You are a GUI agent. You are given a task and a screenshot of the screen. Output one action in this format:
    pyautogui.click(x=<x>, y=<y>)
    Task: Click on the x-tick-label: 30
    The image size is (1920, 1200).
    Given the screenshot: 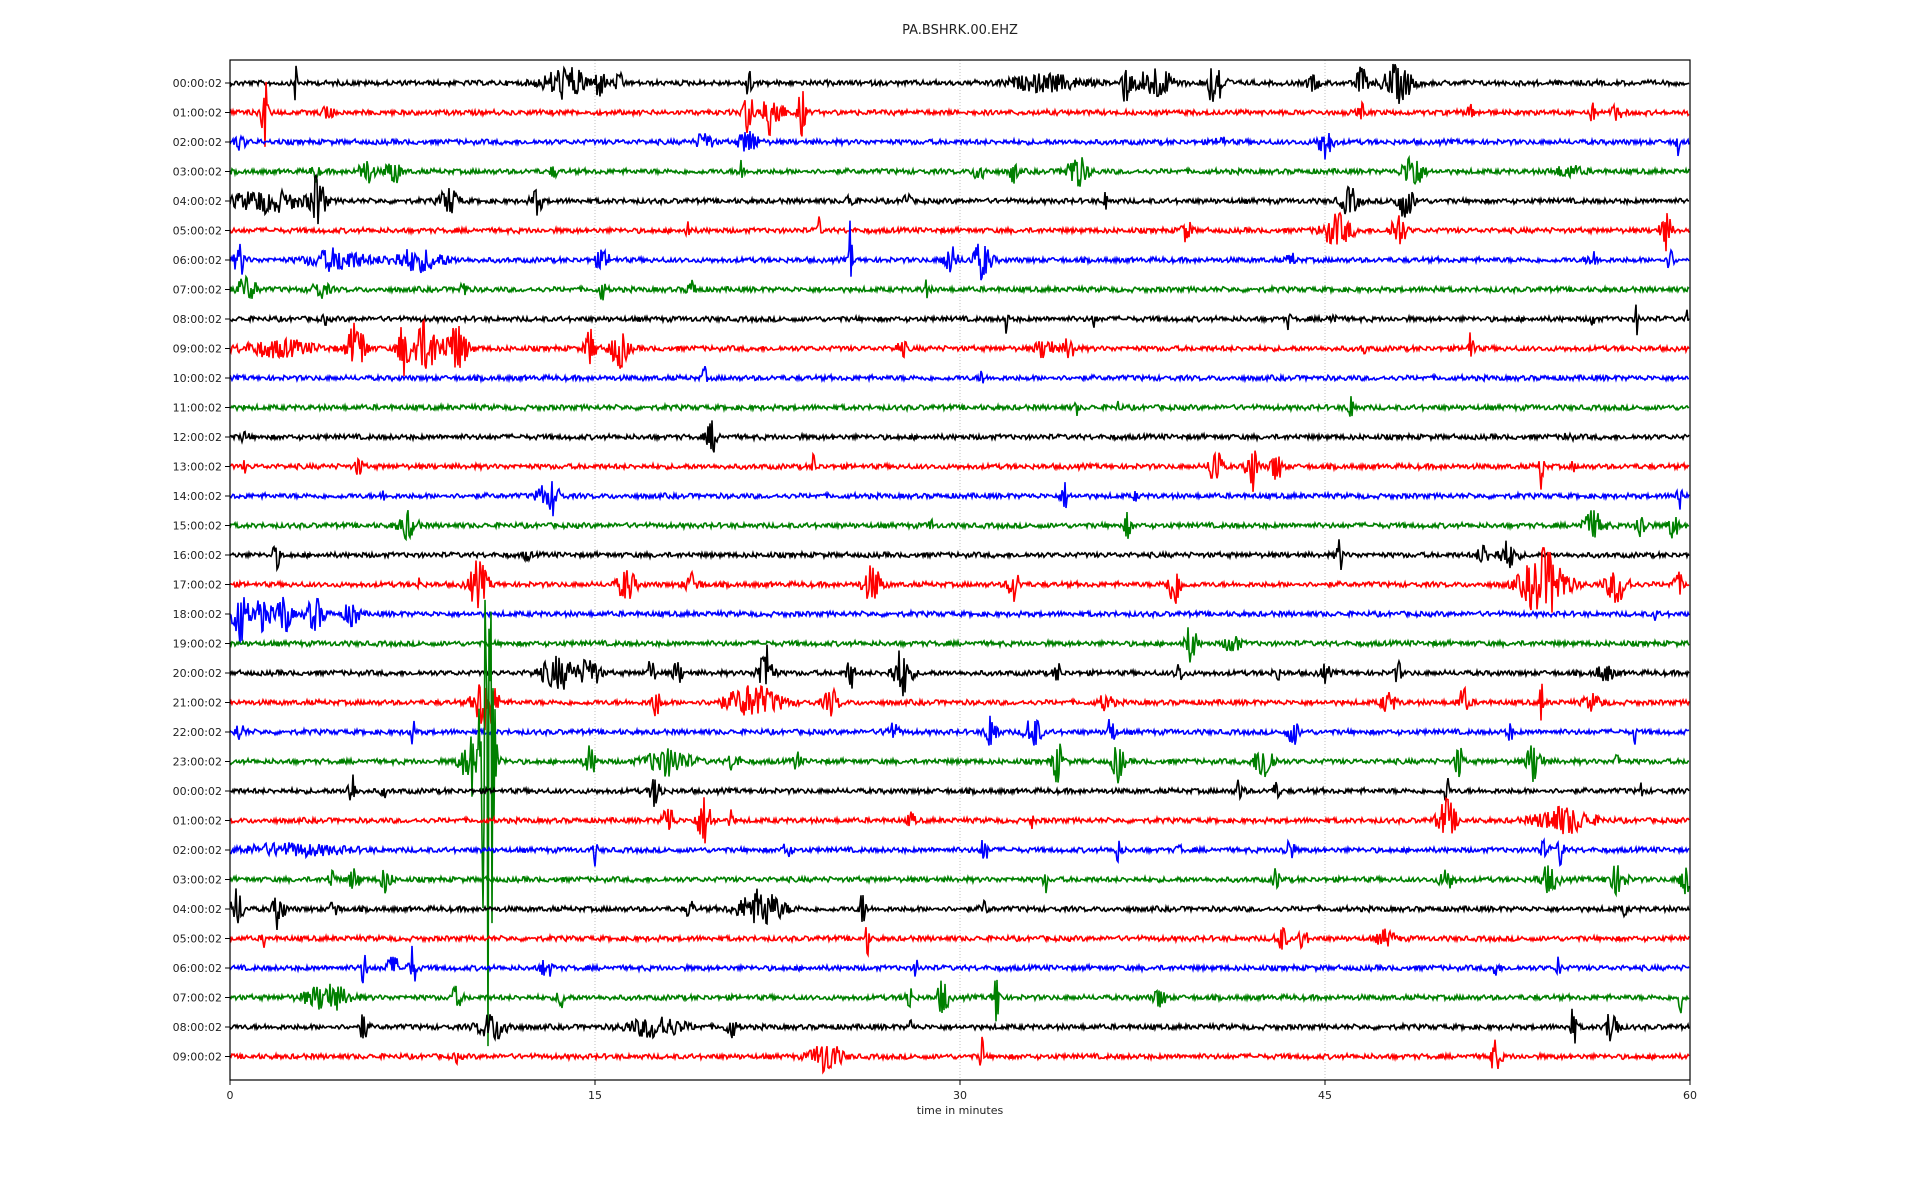 What is the action you would take?
    pyautogui.click(x=960, y=1095)
    